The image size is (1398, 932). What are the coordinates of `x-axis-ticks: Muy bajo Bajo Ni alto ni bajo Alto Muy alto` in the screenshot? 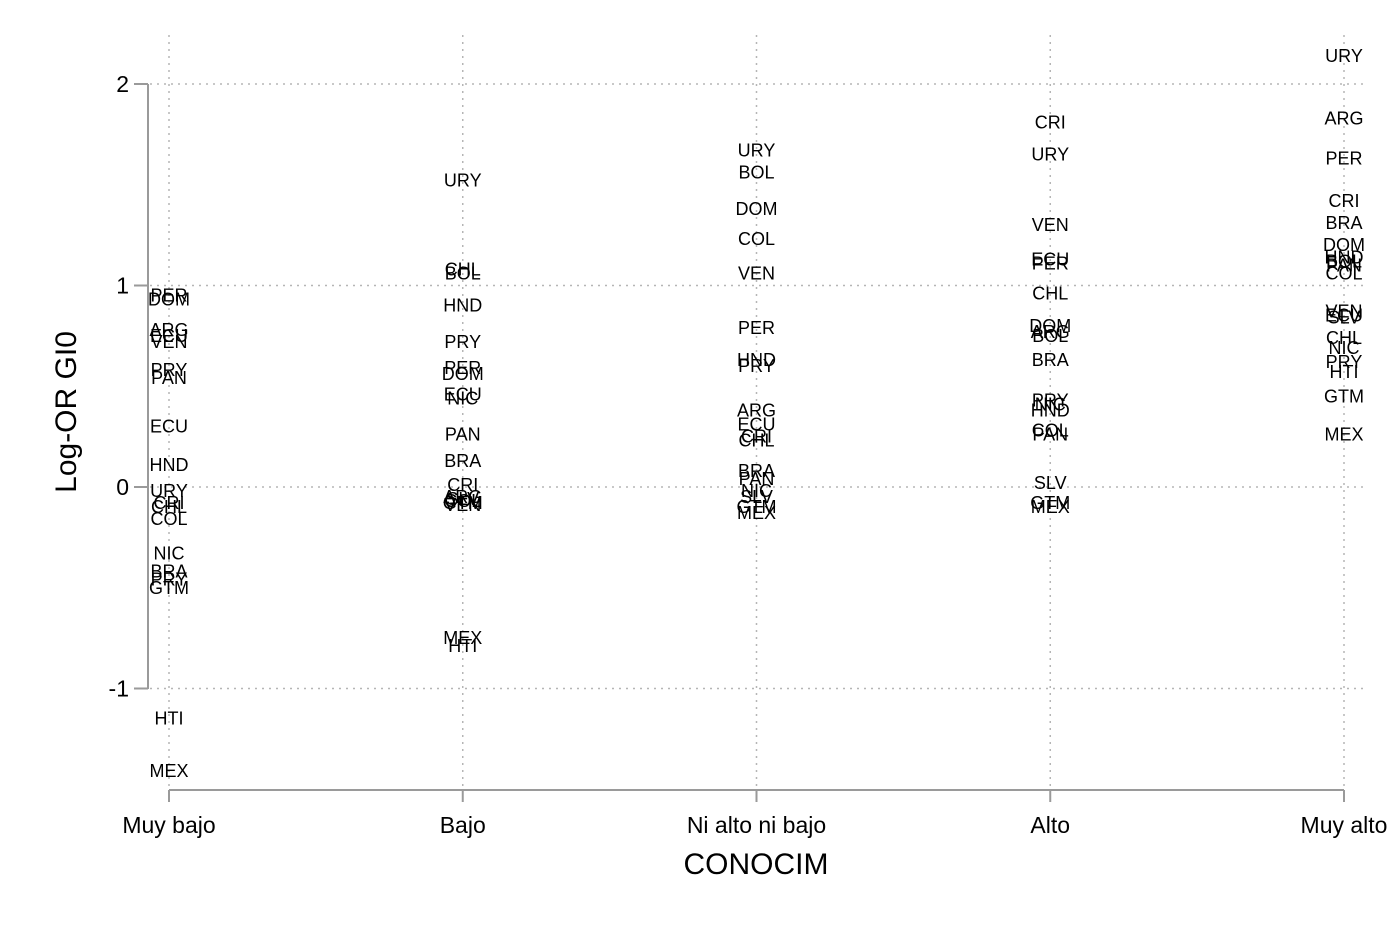 It's located at (754, 814).